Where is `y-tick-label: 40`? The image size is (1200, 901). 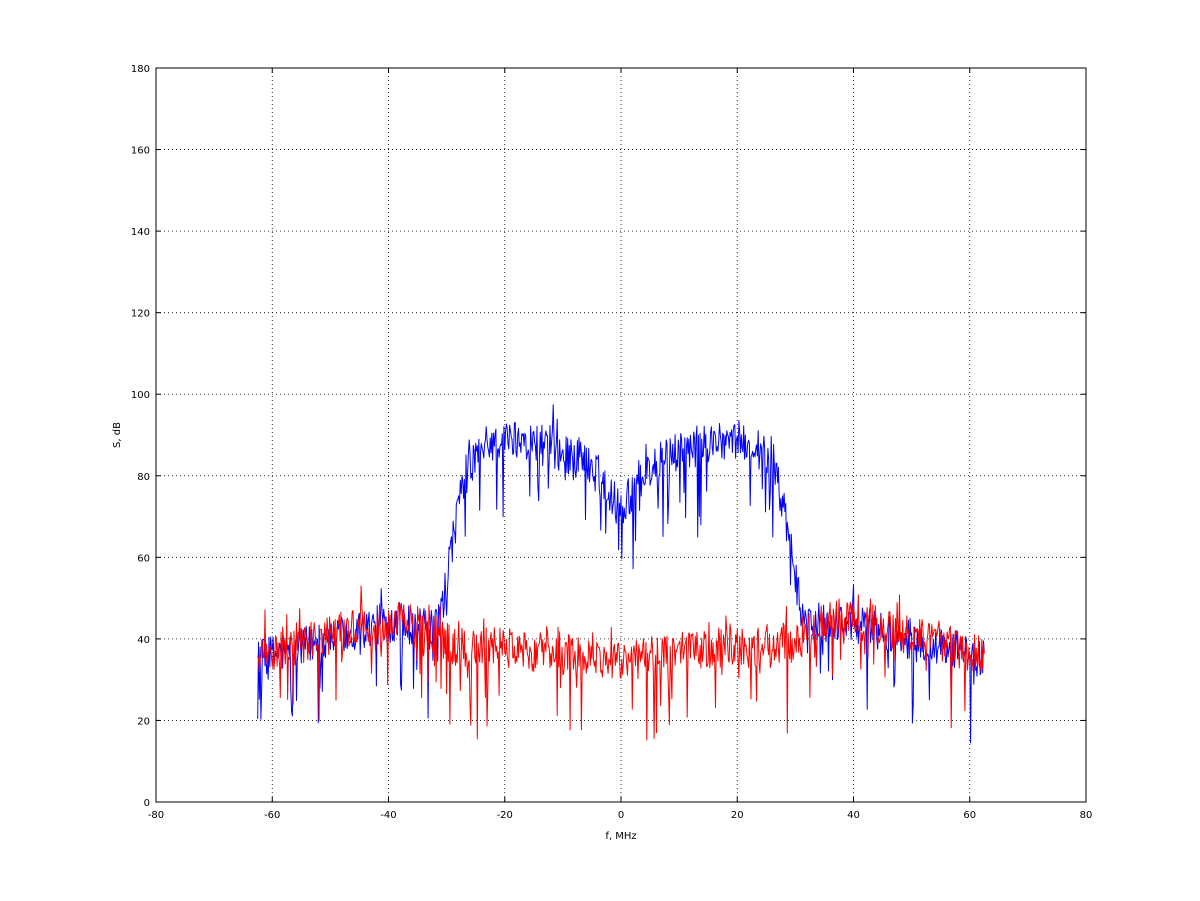 y-tick-label: 40 is located at coordinates (143, 640).